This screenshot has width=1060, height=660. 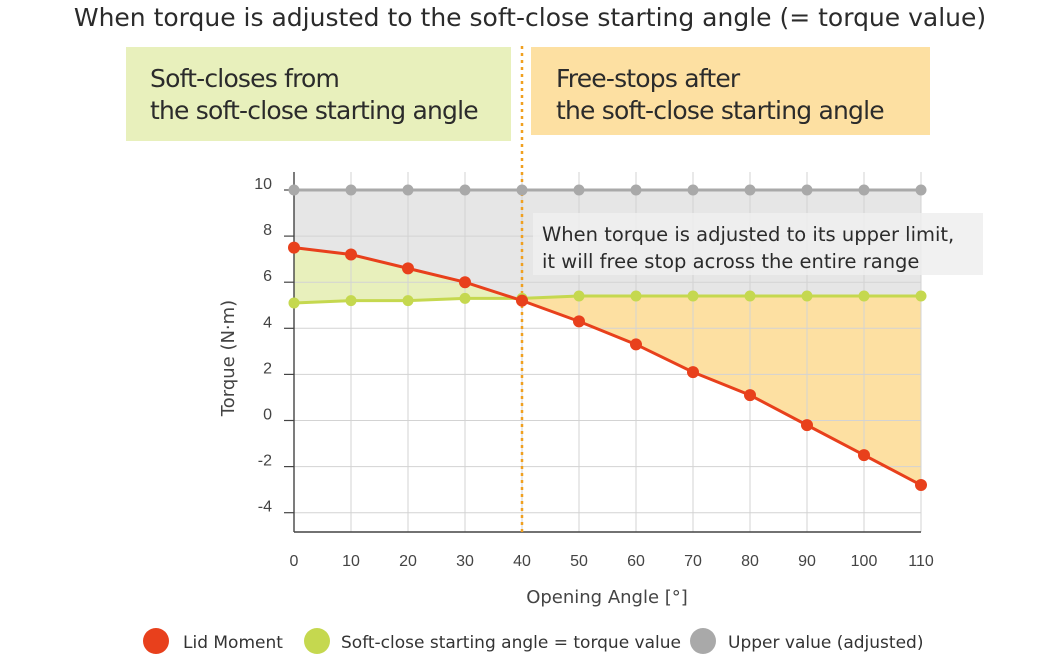 What do you see at coordinates (318, 94) in the screenshot?
I see `zone-soft-close-box` at bounding box center [318, 94].